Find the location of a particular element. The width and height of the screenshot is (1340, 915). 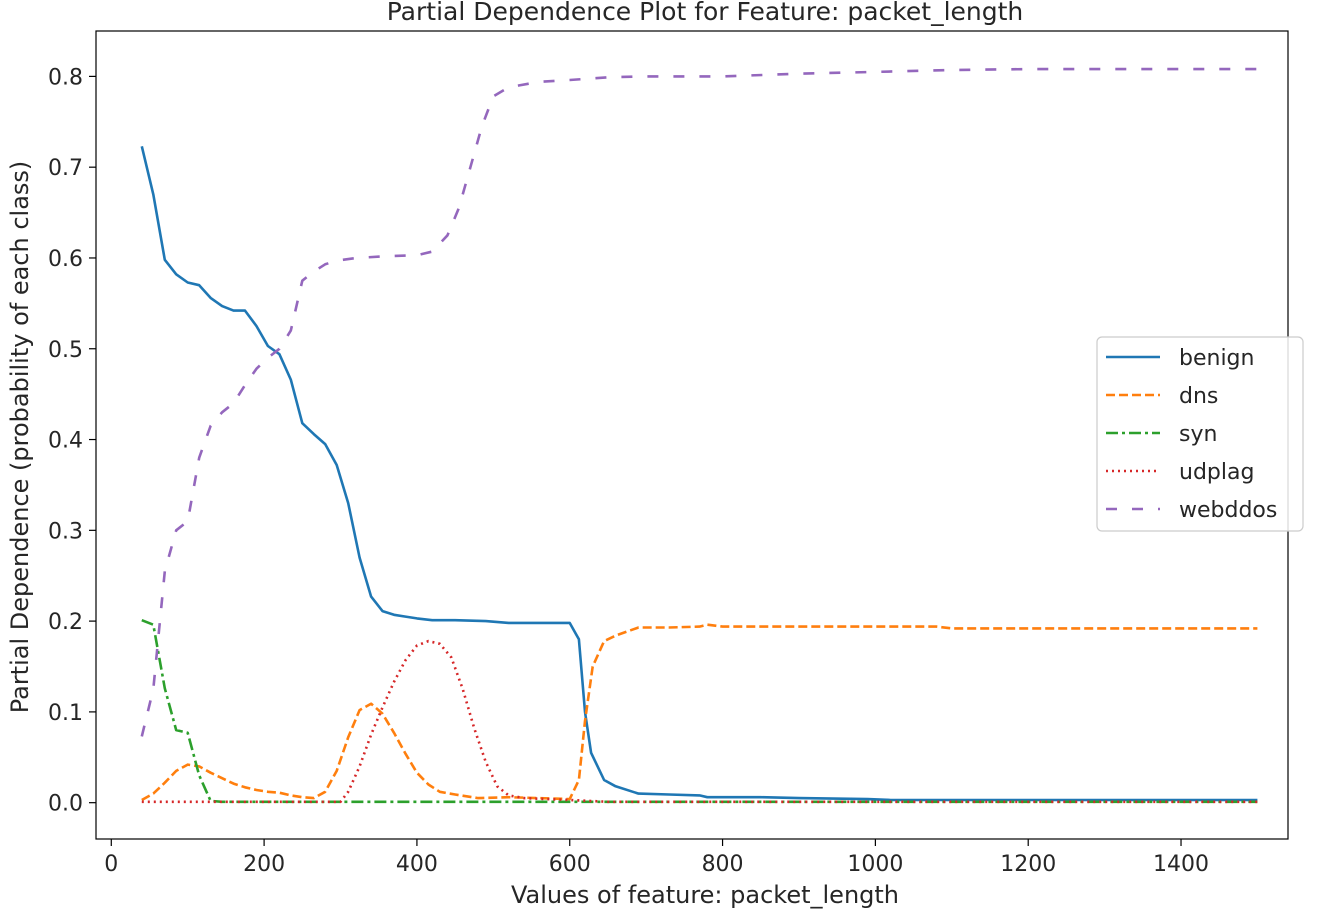

y-tick-label: 0.0 is located at coordinates (65, 804).